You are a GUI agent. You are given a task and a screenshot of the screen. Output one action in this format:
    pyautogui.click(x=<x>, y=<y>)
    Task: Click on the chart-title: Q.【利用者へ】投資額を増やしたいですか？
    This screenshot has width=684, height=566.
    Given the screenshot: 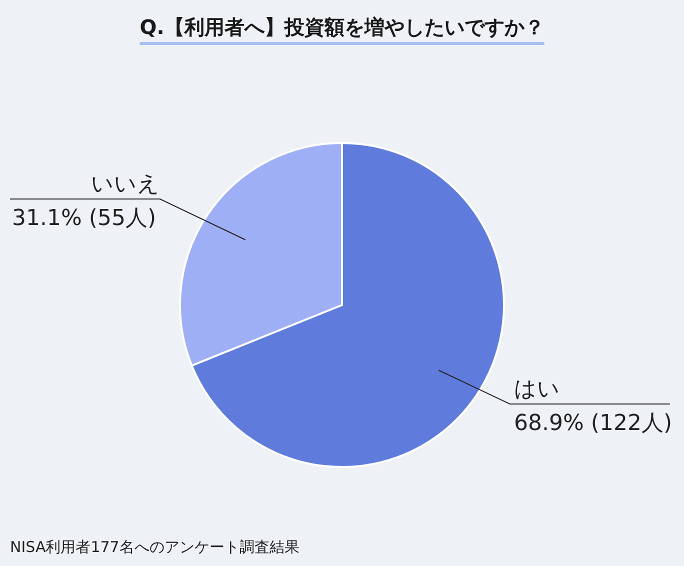 What is the action you would take?
    pyautogui.click(x=342, y=27)
    